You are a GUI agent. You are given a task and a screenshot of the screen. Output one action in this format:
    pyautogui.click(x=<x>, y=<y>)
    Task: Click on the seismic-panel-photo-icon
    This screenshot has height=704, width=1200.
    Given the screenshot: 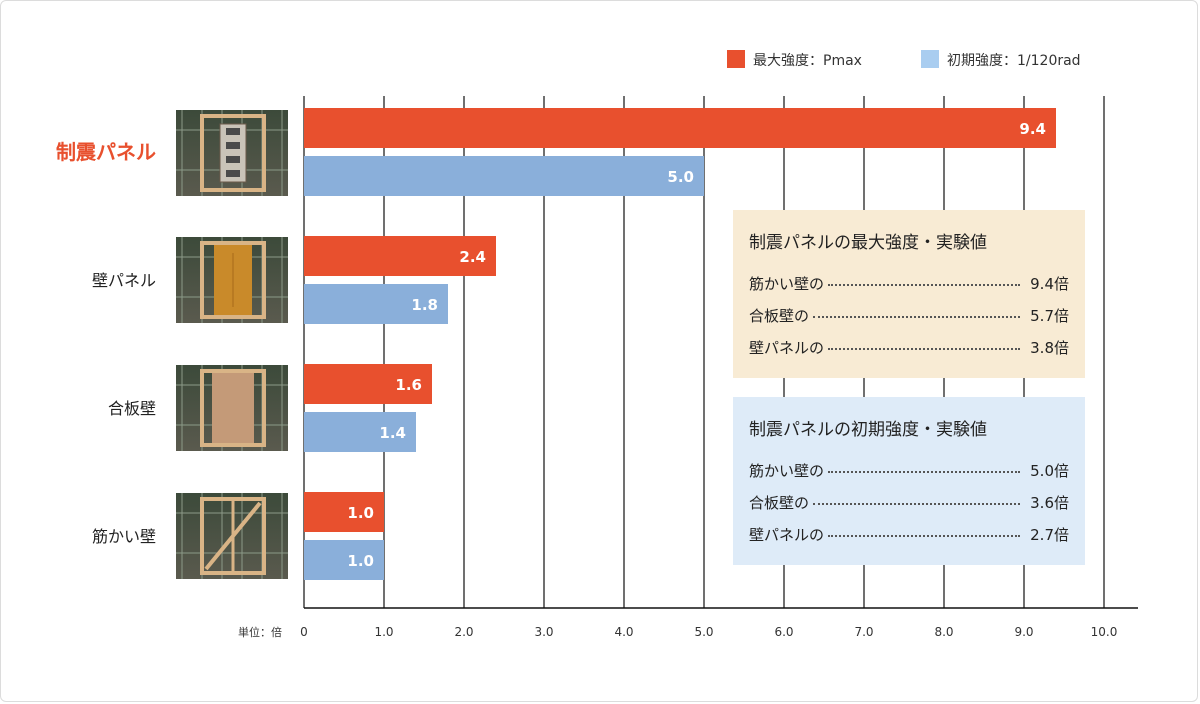 What is the action you would take?
    pyautogui.click(x=232, y=153)
    